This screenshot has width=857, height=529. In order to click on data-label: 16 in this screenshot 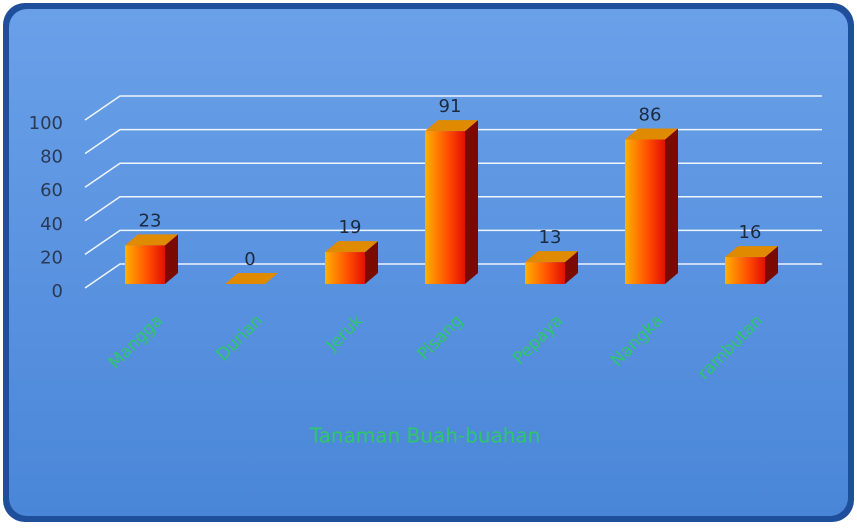, I will do `click(750, 232)`.